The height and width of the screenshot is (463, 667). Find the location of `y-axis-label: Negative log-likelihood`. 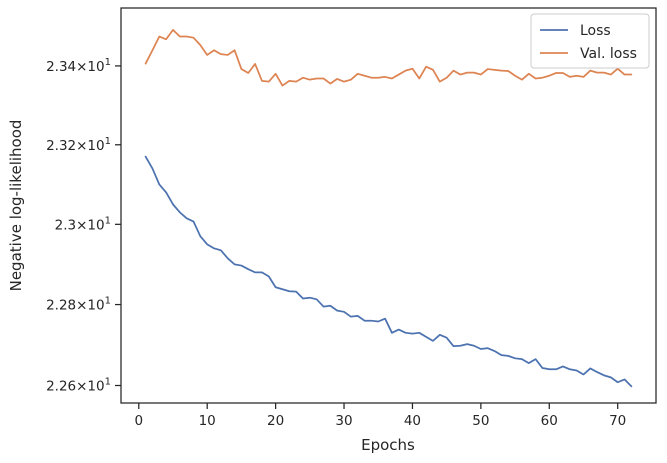

y-axis-label: Negative log-likelihood is located at coordinates (16, 206).